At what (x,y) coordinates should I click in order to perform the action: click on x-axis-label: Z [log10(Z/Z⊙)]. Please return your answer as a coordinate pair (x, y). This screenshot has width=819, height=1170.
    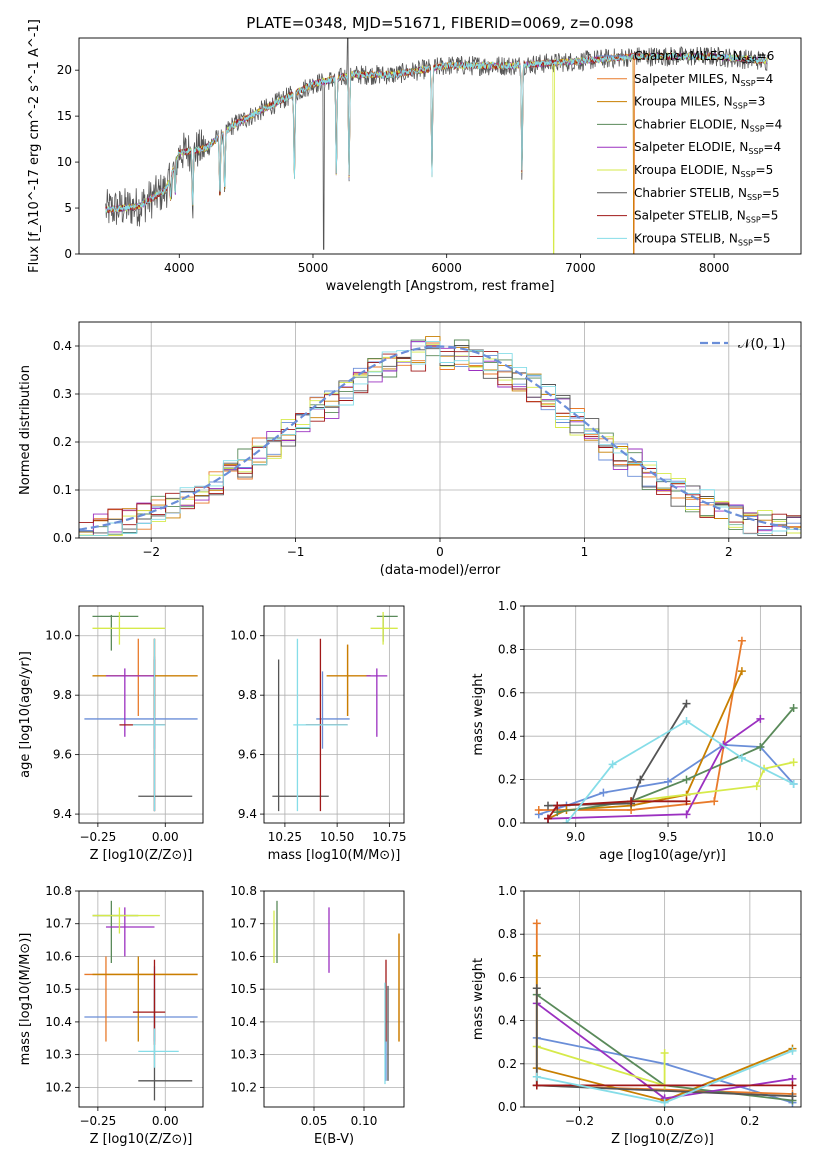
    Looking at the image, I should click on (141, 855).